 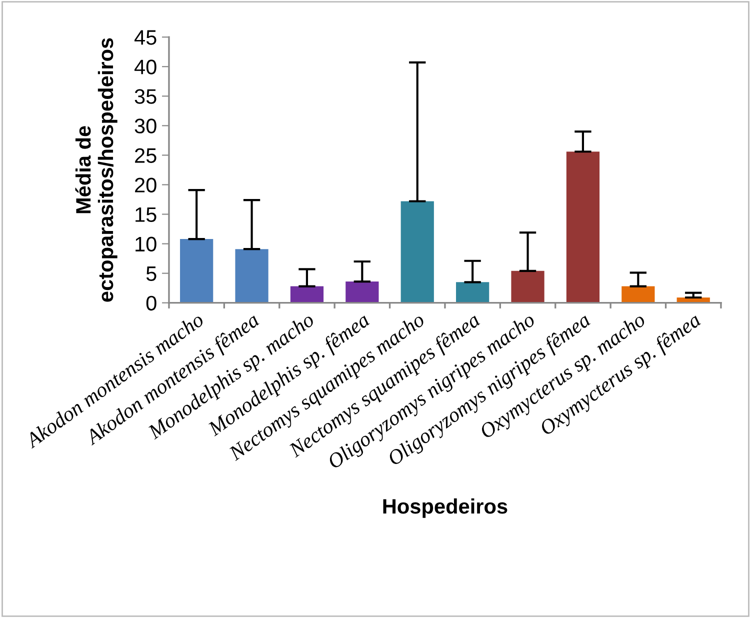 What do you see at coordinates (145, 185) in the screenshot?
I see `y-tick-label: 20` at bounding box center [145, 185].